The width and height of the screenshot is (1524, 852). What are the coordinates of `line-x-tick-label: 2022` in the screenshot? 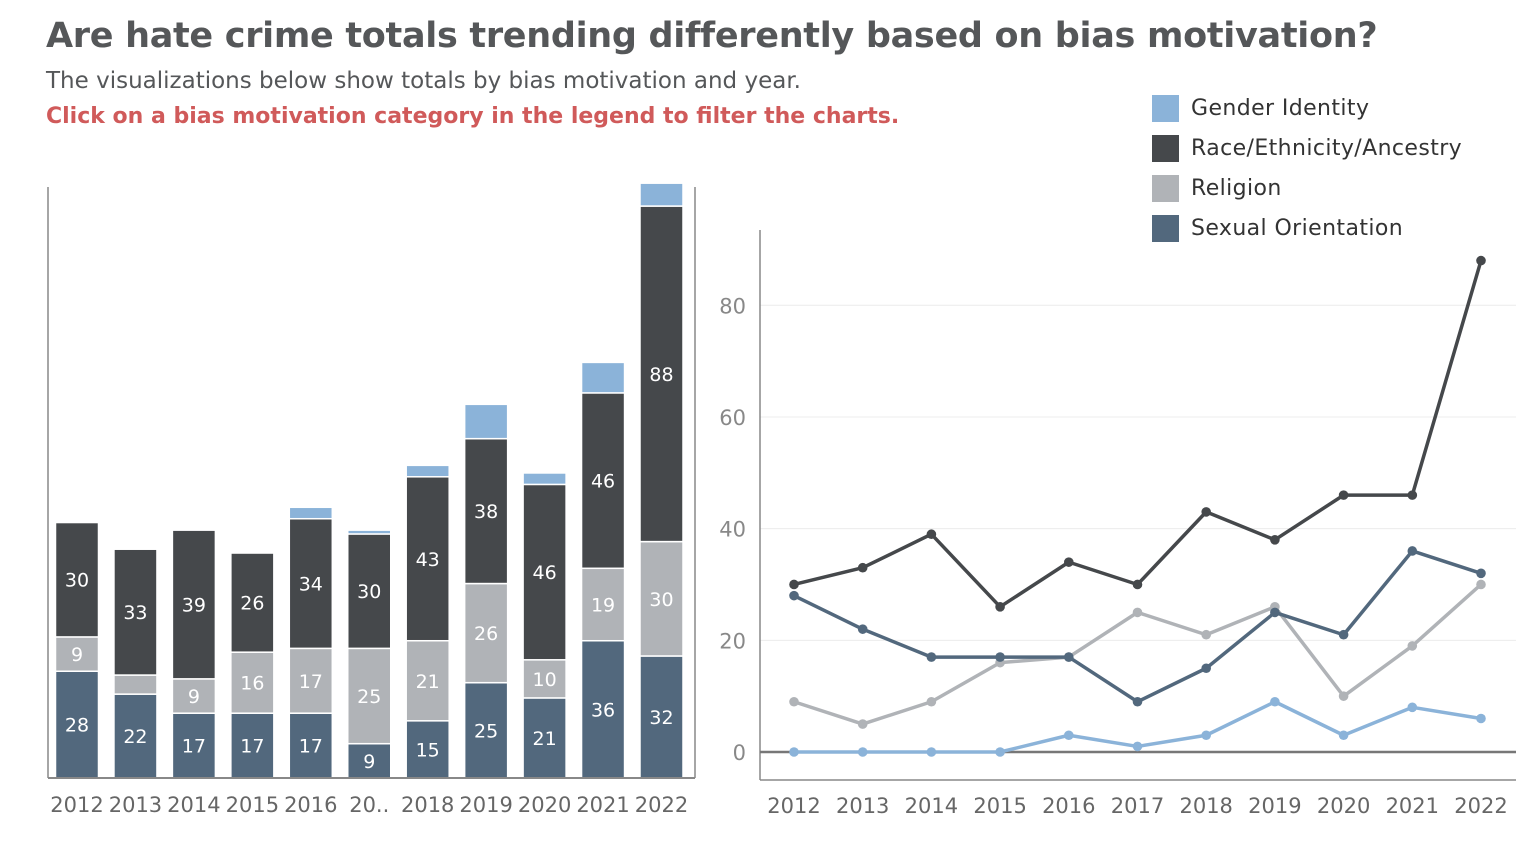 It's located at (1480, 806).